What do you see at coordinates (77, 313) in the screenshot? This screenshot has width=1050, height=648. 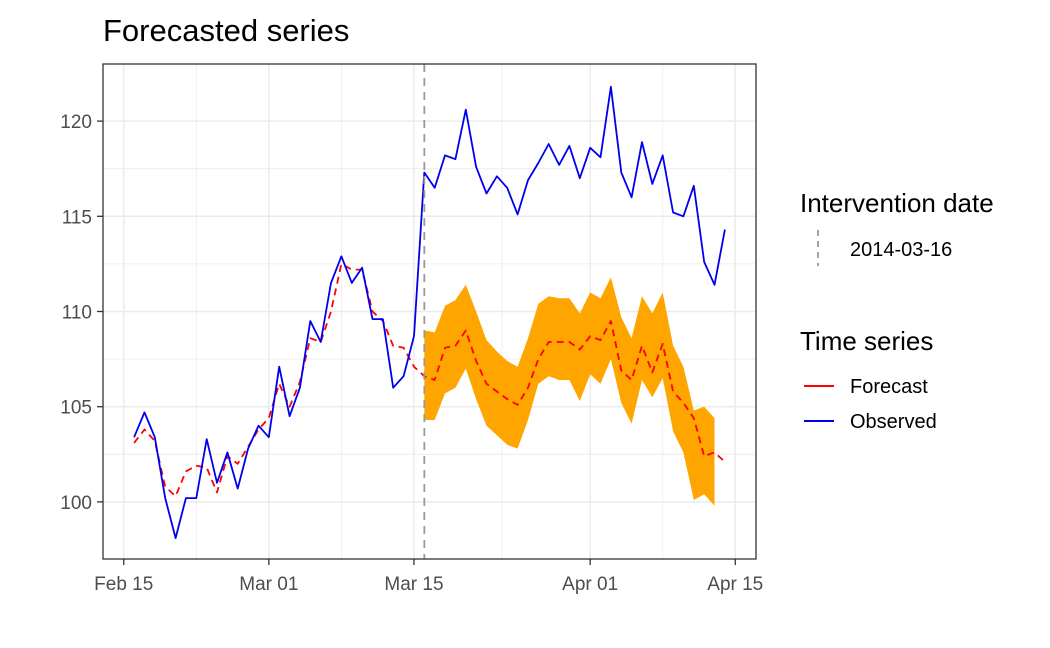 I see `y-tick-label: 110` at bounding box center [77, 313].